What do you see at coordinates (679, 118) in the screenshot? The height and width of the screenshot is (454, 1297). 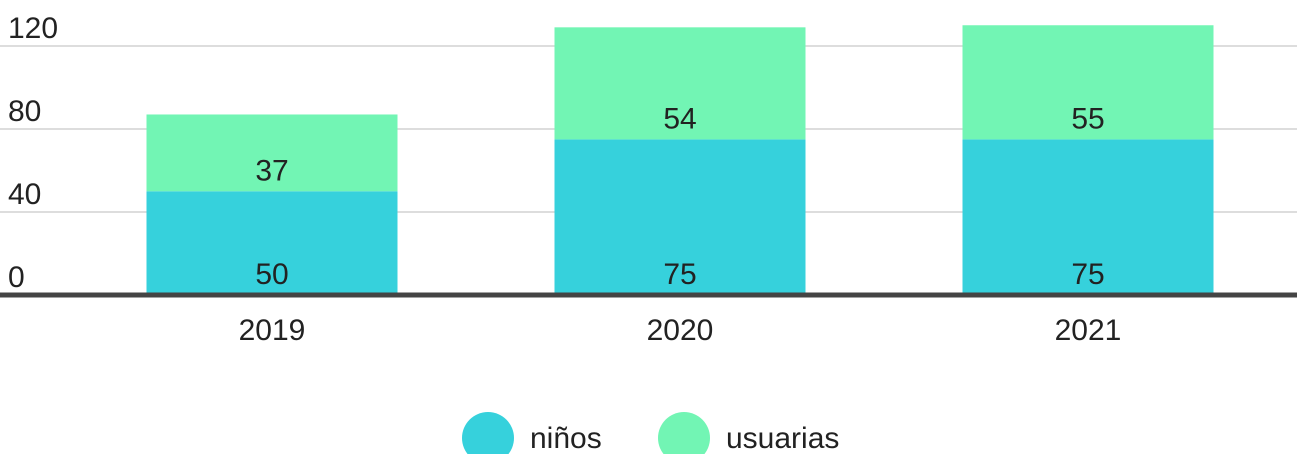 I see `value-label: 54` at bounding box center [679, 118].